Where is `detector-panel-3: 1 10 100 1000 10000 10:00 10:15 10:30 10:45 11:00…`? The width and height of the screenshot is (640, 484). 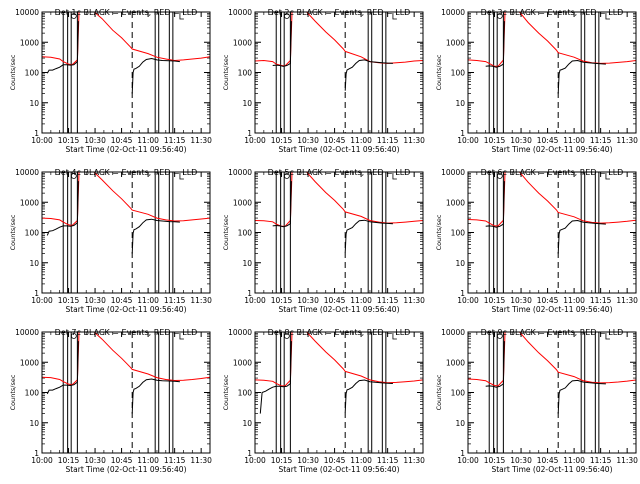
detector-panel-3: 1 10 100 1000 10000 10:00 10:15 10:30 10:45 11:00… is located at coordinates (536, 81).